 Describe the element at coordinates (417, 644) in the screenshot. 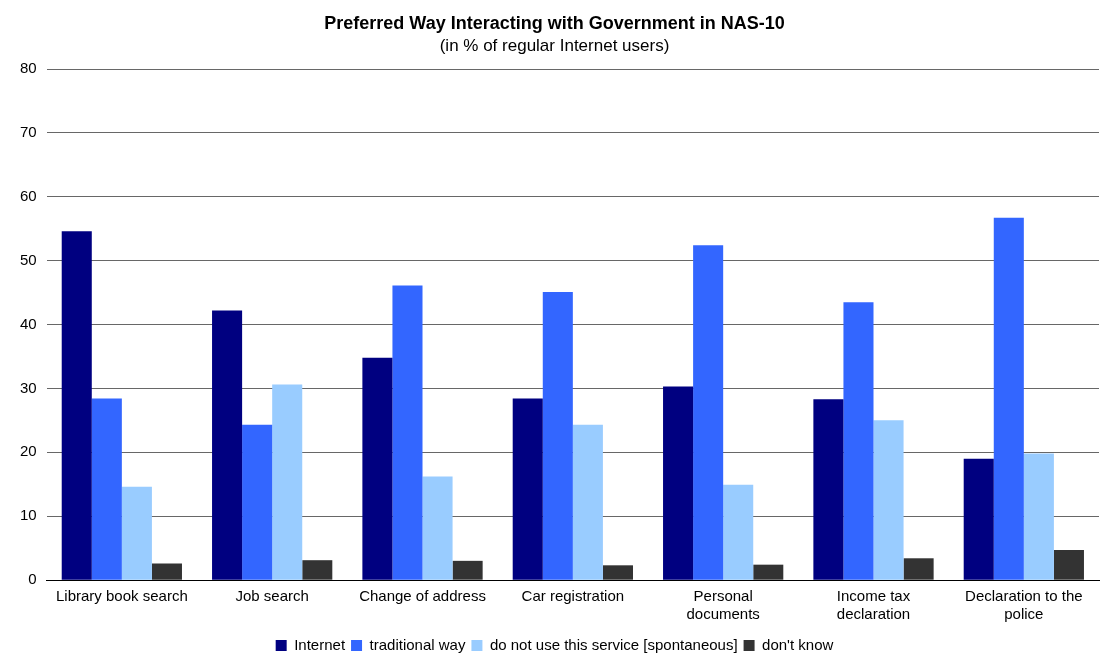

I see `legend-label: traditional way` at that location.